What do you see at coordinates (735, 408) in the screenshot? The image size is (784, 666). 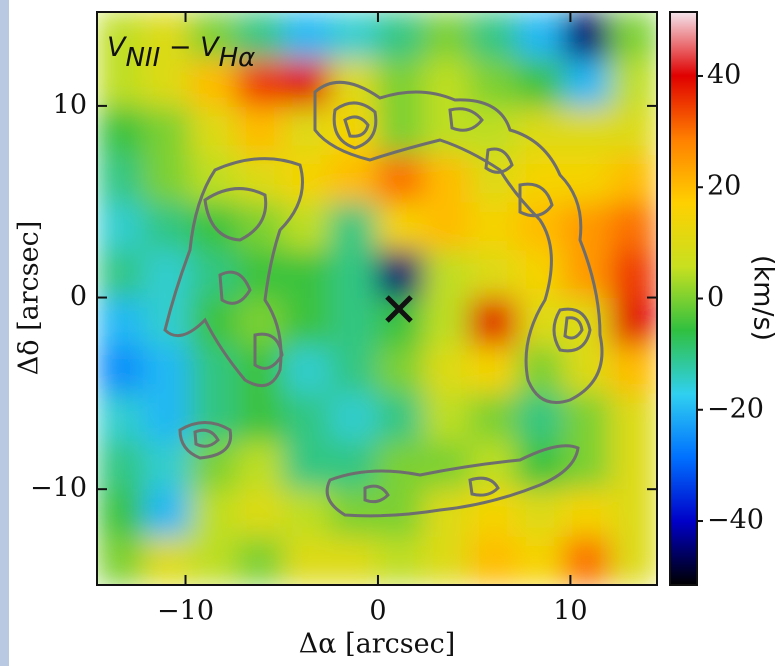 I see `colorbar-tick-label: −20` at bounding box center [735, 408].